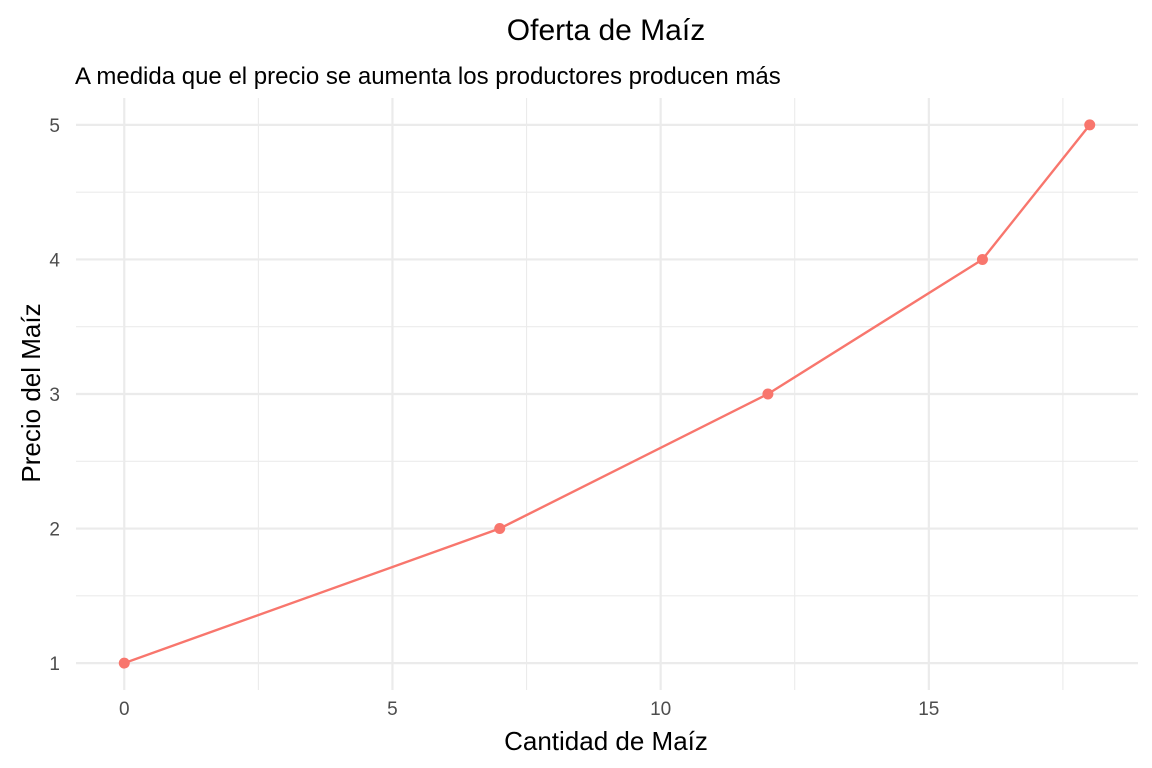 The image size is (1152, 768). Describe the element at coordinates (54, 530) in the screenshot. I see `y-tick-label: 2` at that location.